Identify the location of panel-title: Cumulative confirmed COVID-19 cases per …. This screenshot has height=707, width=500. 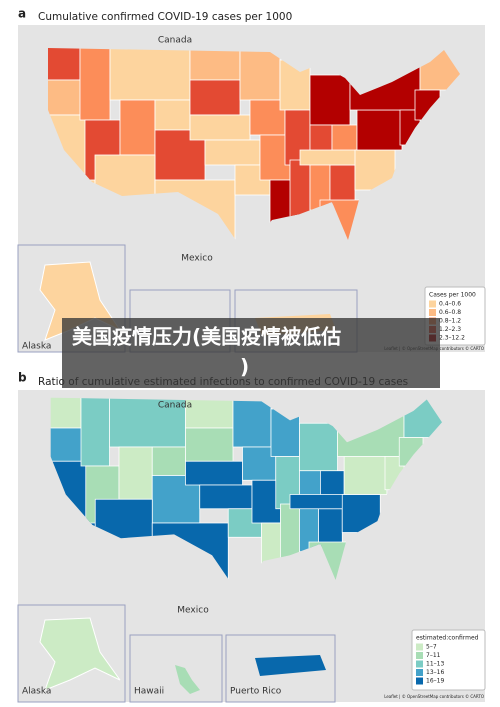
(165, 17).